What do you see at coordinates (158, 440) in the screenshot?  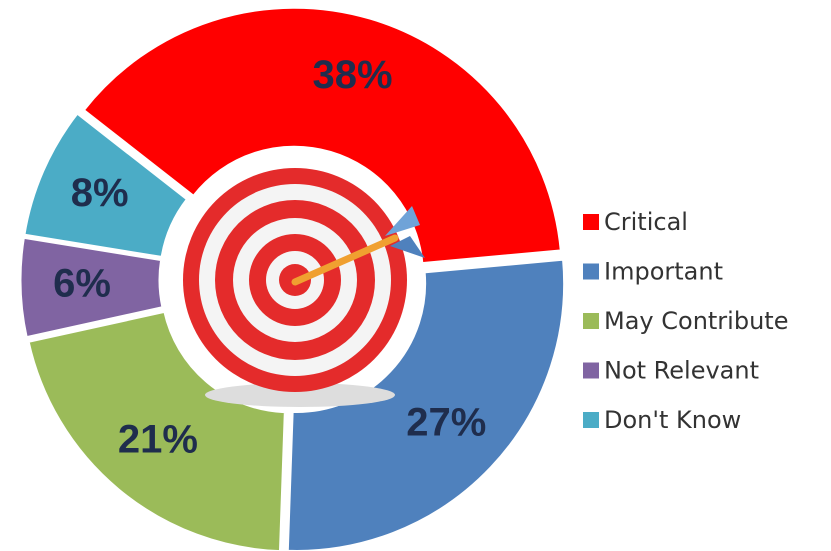 I see `value-label: 21%` at bounding box center [158, 440].